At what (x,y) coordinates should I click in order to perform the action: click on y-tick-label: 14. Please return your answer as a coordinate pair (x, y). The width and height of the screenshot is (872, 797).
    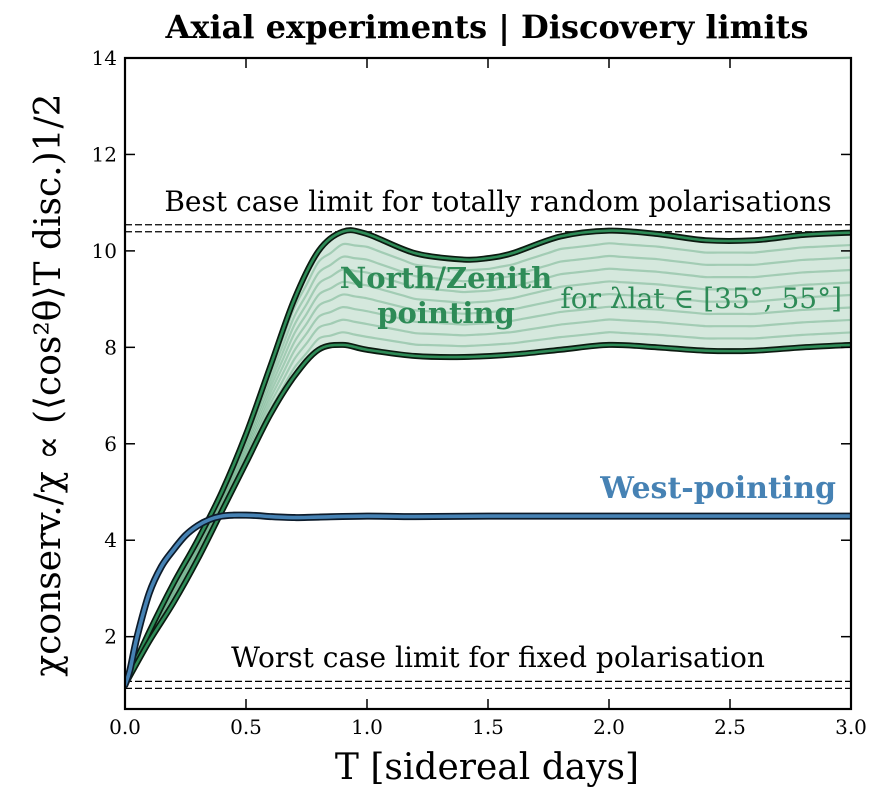
    Looking at the image, I should click on (104, 58).